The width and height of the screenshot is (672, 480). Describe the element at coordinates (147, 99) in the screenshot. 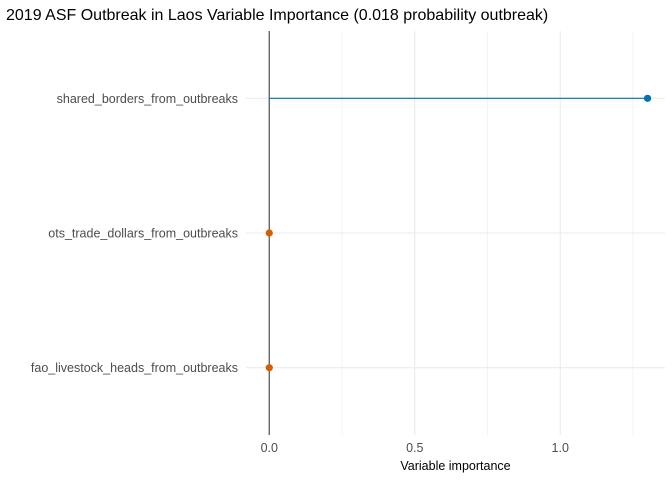

I see `y-tick-label: shared_borders_from_outbreaks` at that location.